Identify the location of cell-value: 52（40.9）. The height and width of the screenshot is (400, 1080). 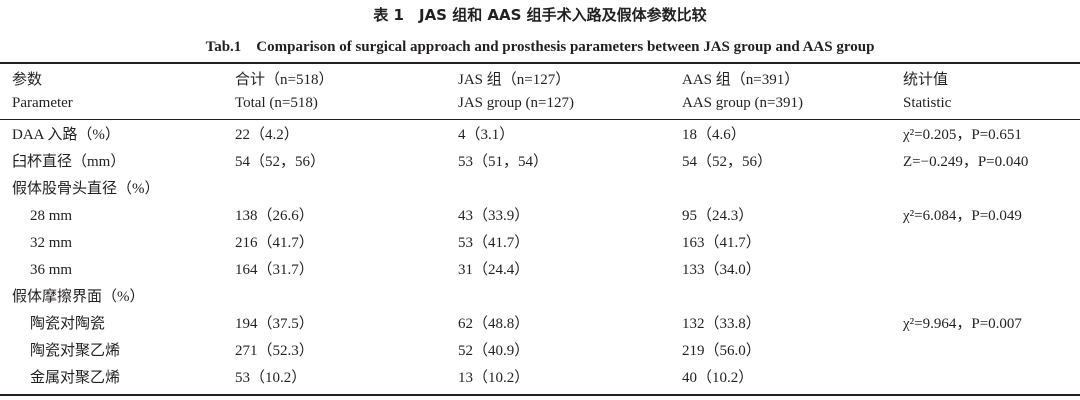
(494, 351).